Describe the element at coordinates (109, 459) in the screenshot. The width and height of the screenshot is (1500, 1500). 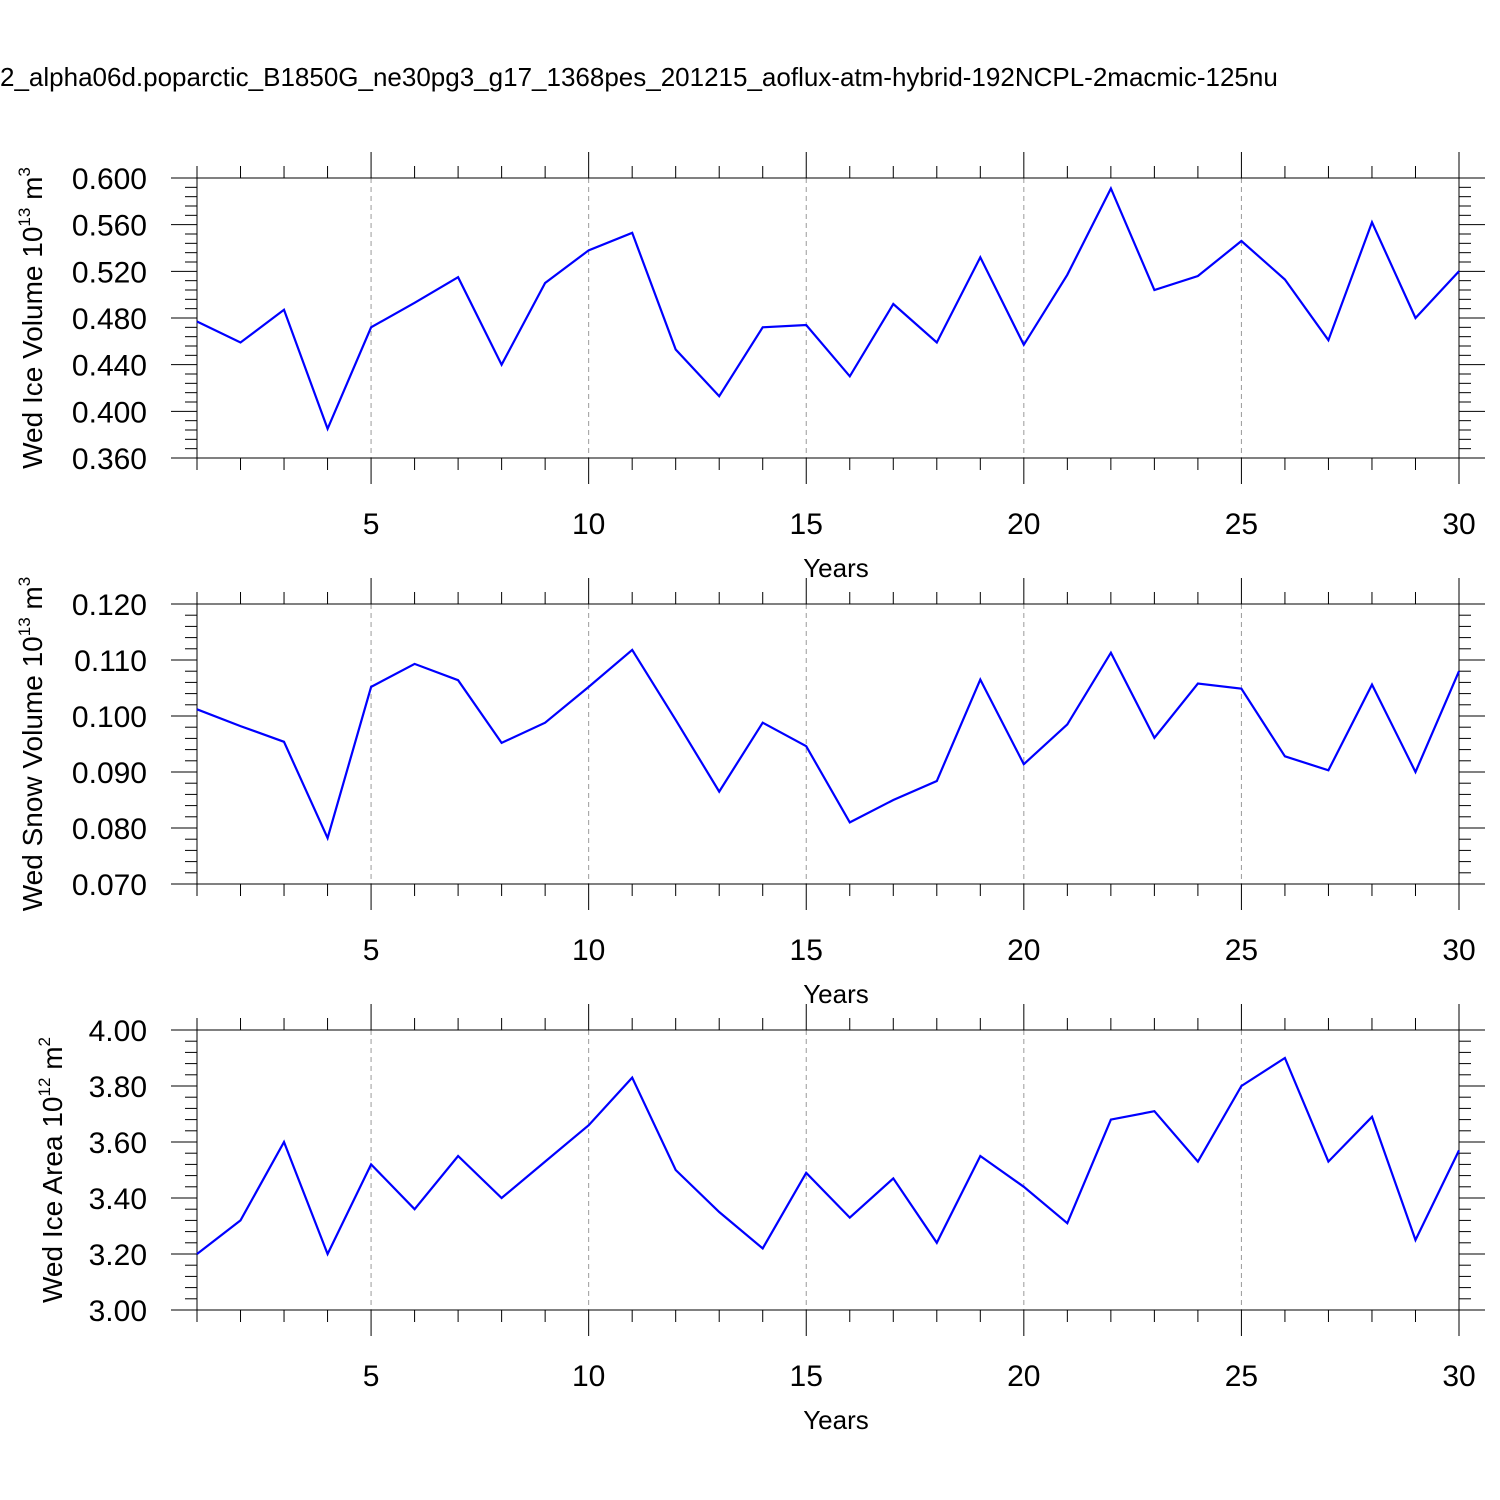
I see `y-tick-label: 0.360` at that location.